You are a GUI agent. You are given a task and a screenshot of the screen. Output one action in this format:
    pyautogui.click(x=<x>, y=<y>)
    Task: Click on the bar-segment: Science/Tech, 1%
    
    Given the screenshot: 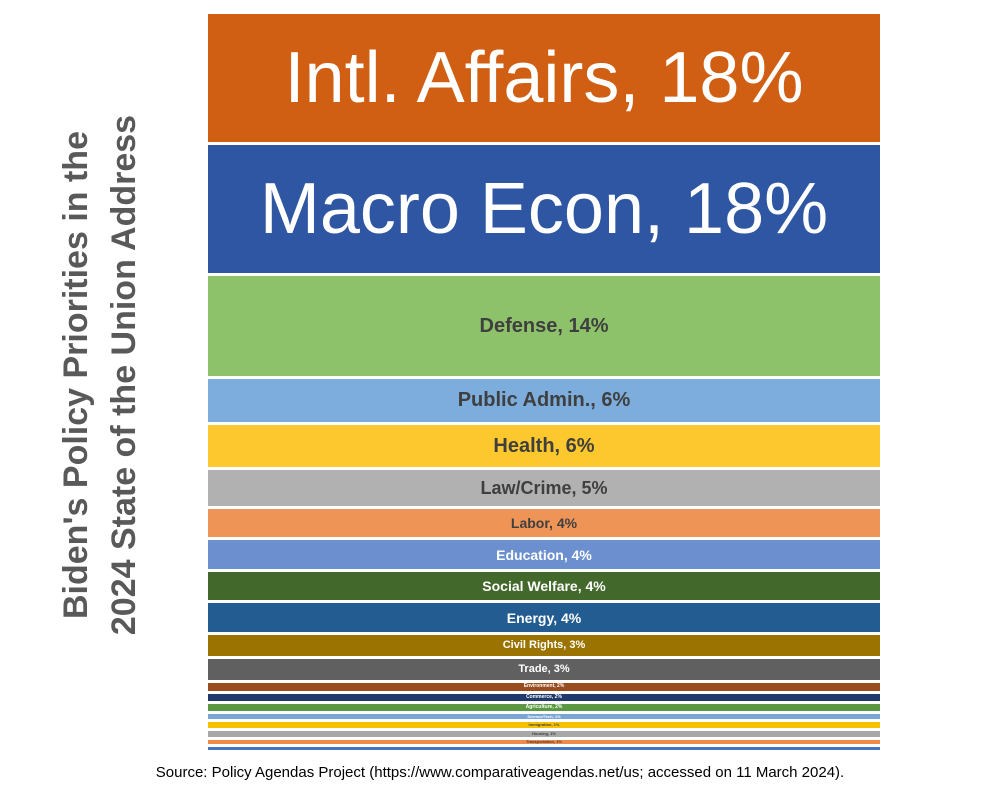 What is the action you would take?
    pyautogui.click(x=544, y=716)
    